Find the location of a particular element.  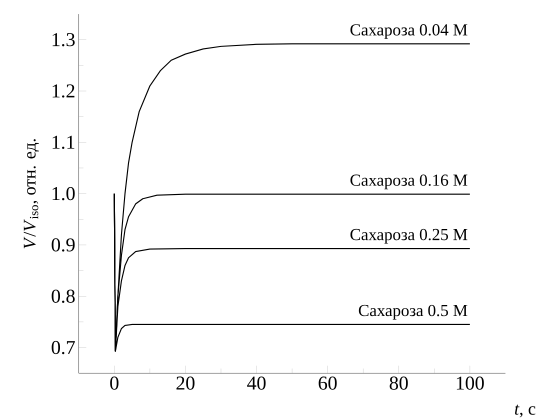

x-axis-title: t, с is located at coordinates (525, 411).